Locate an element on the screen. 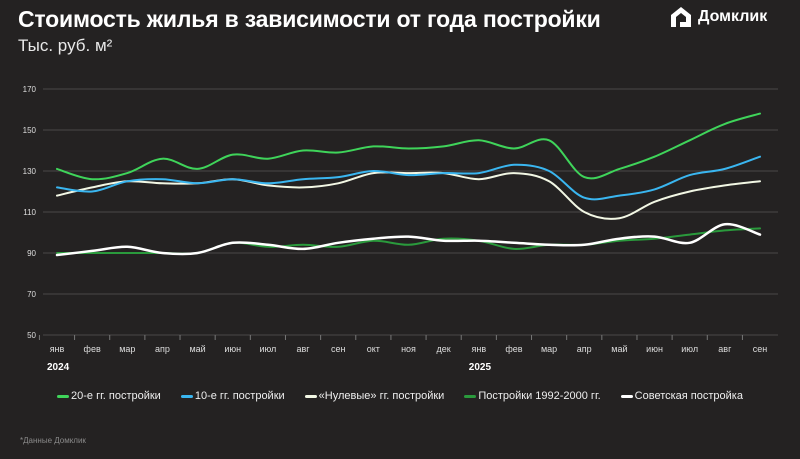  y-tick-label: 90 is located at coordinates (31, 253).